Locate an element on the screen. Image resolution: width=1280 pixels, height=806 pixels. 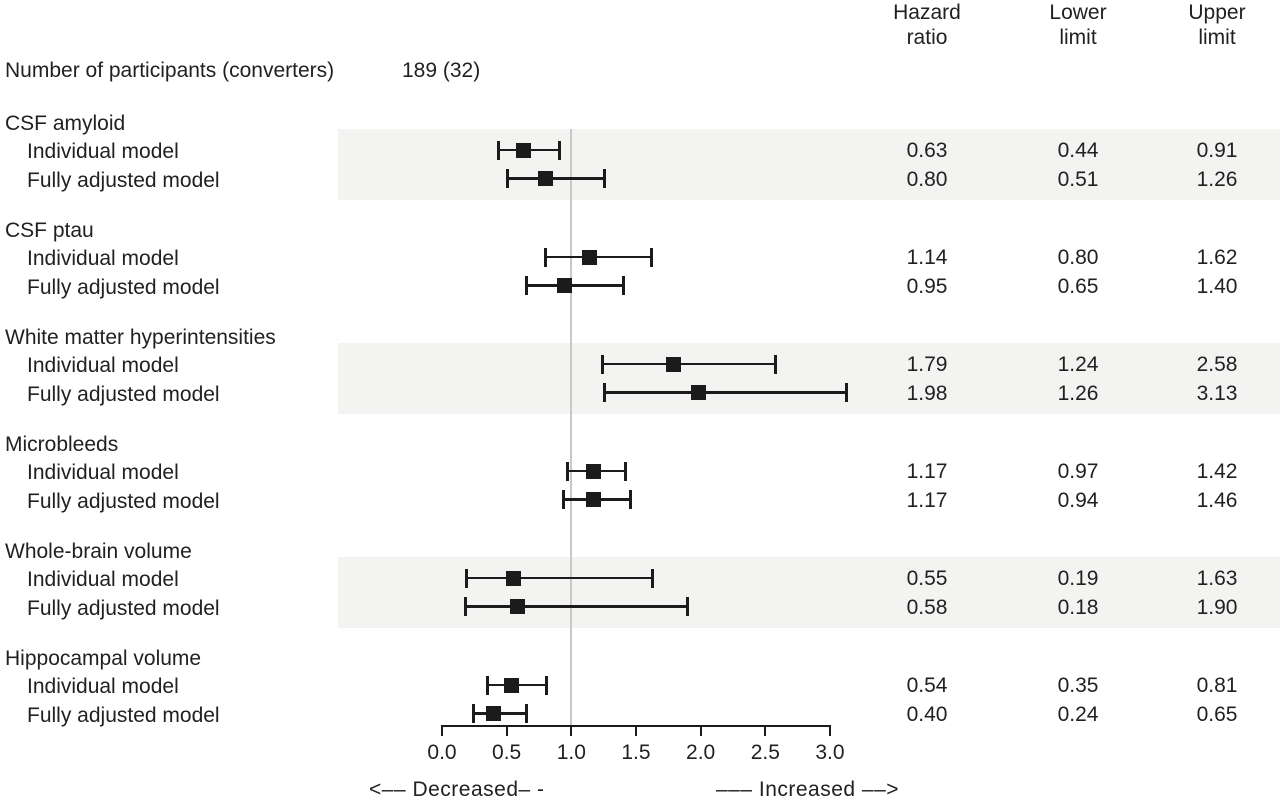
upper-limit-value: 1.26 is located at coordinates (1217, 179).